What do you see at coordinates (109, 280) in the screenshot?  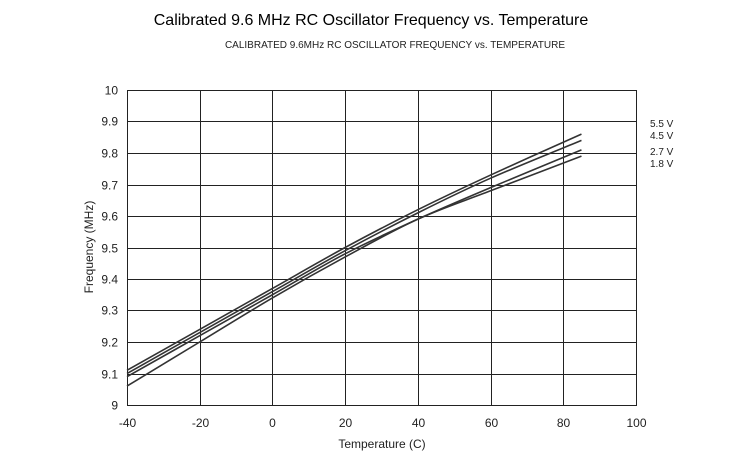 I see `y-tick-label: 9.4` at bounding box center [109, 280].